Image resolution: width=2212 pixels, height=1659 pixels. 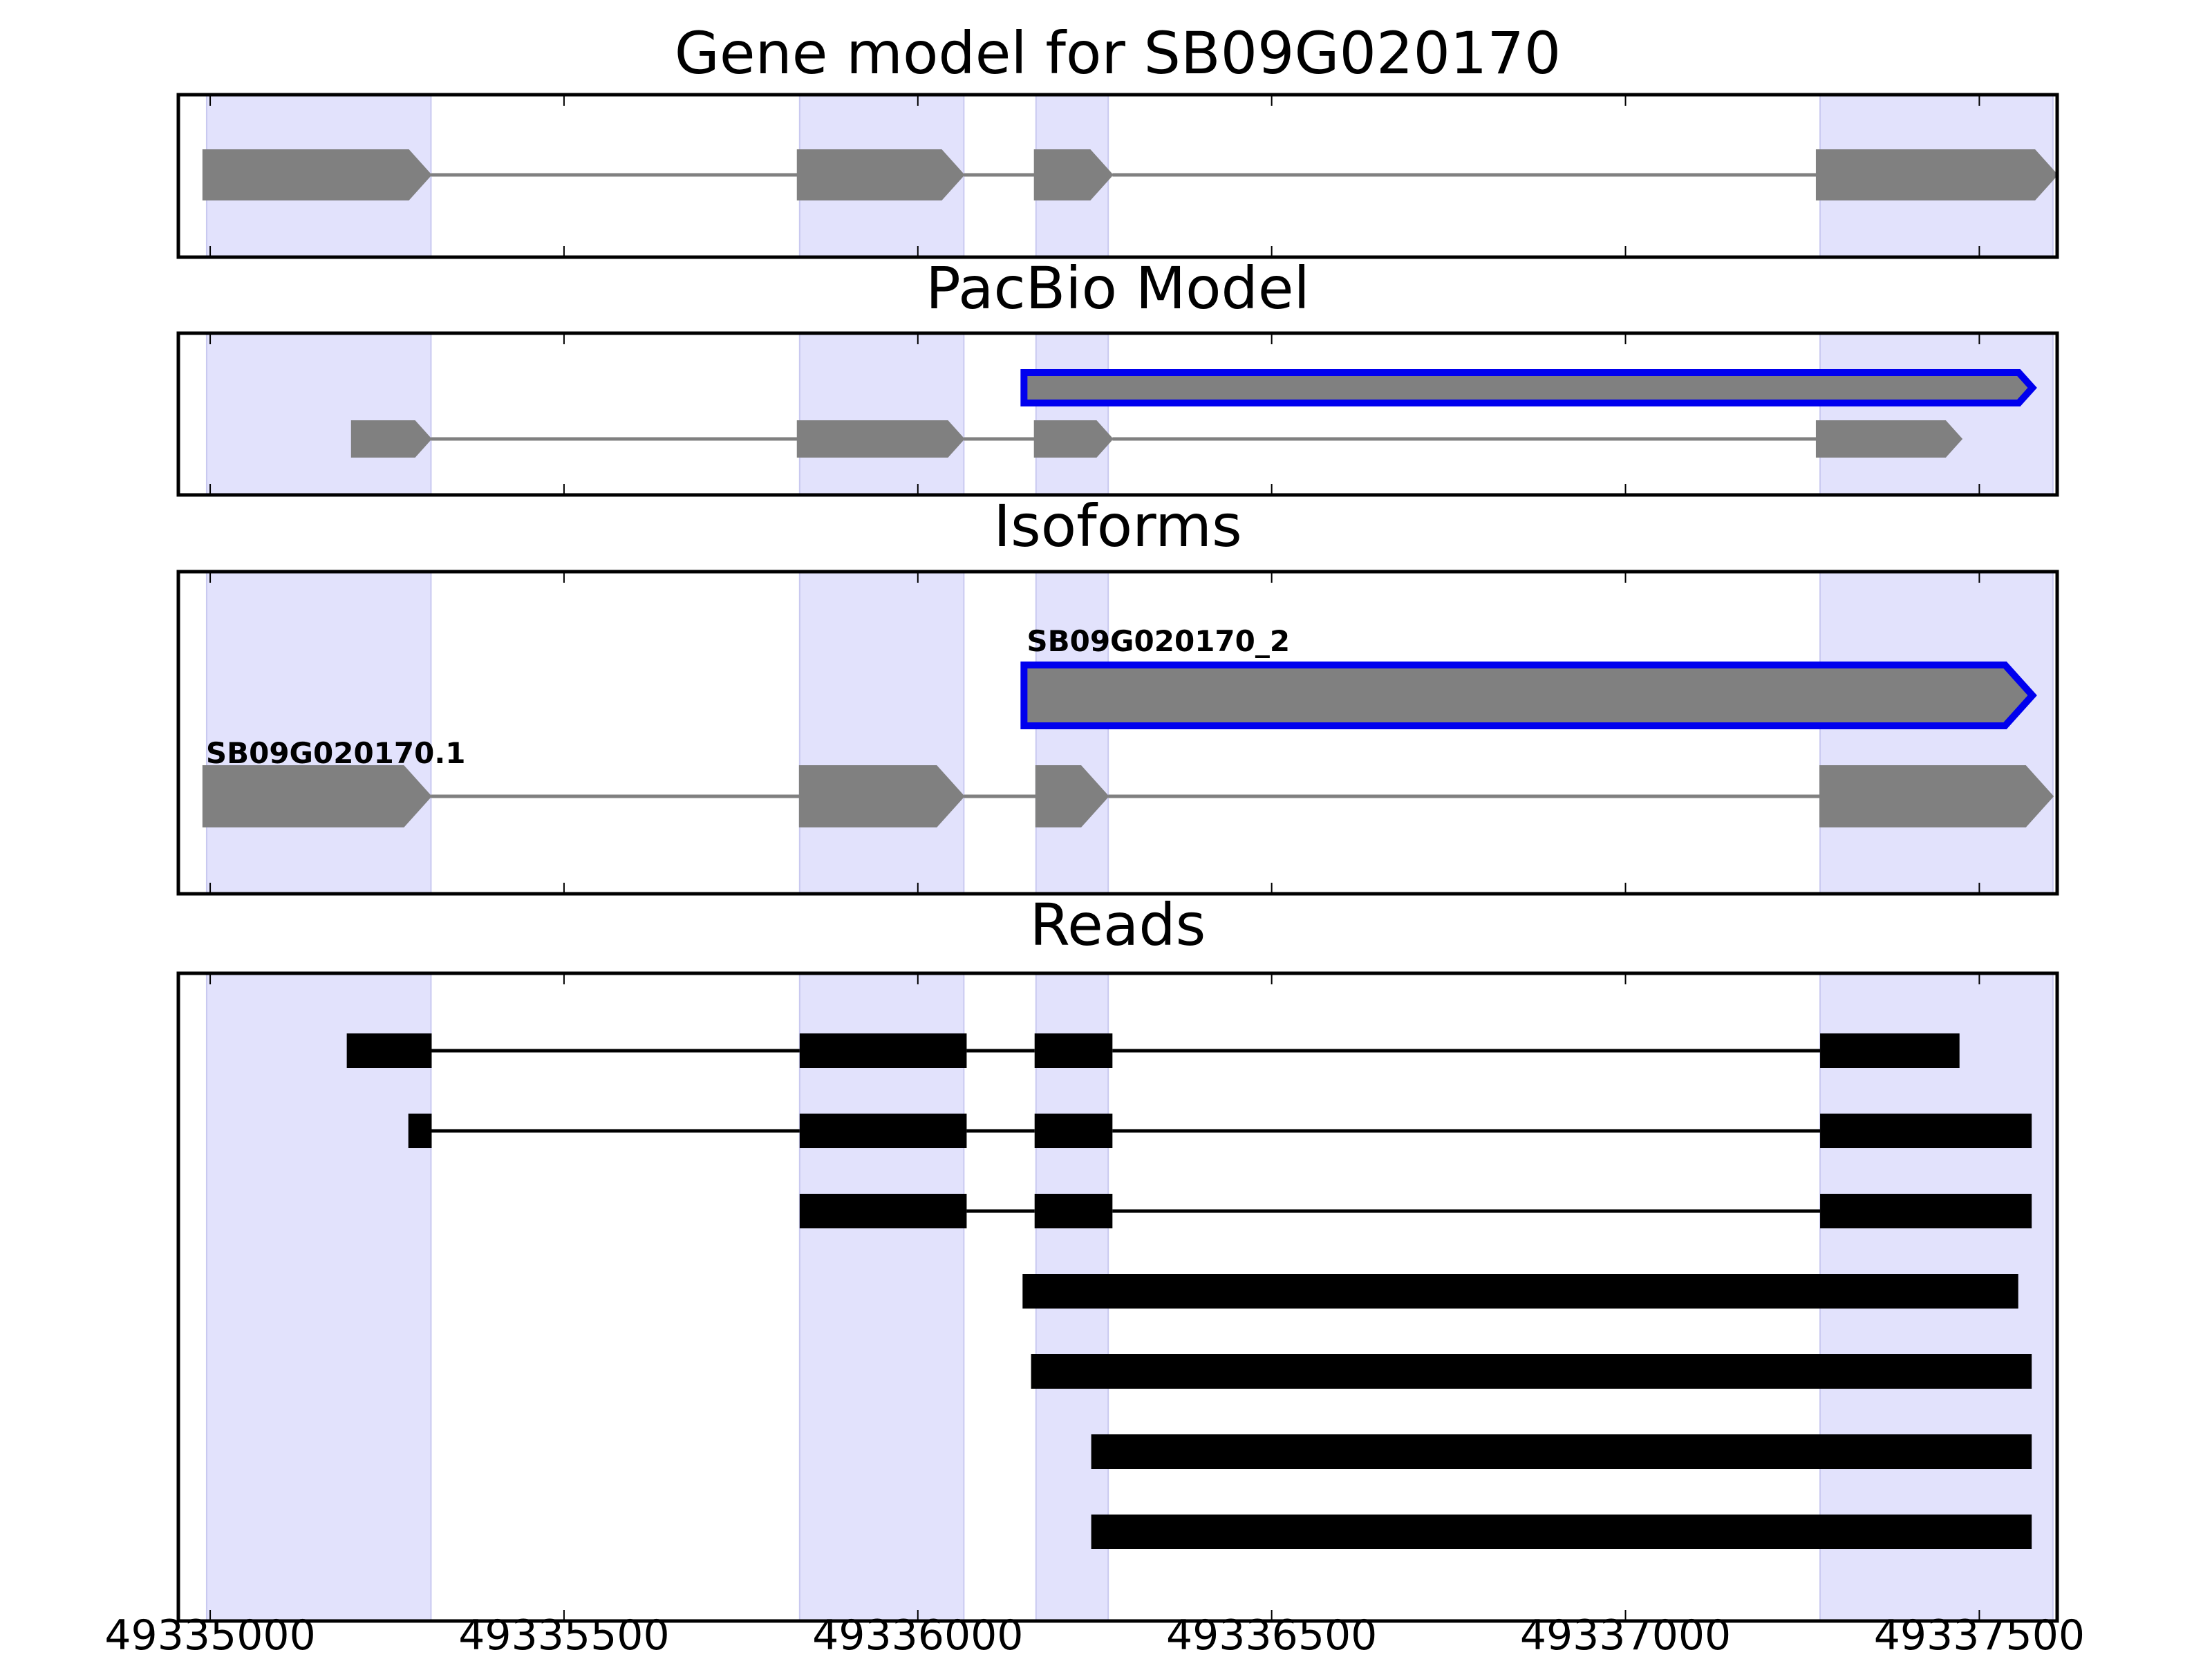 What do you see at coordinates (209, 1635) in the screenshot?
I see `x-tick-label: 49335000` at bounding box center [209, 1635].